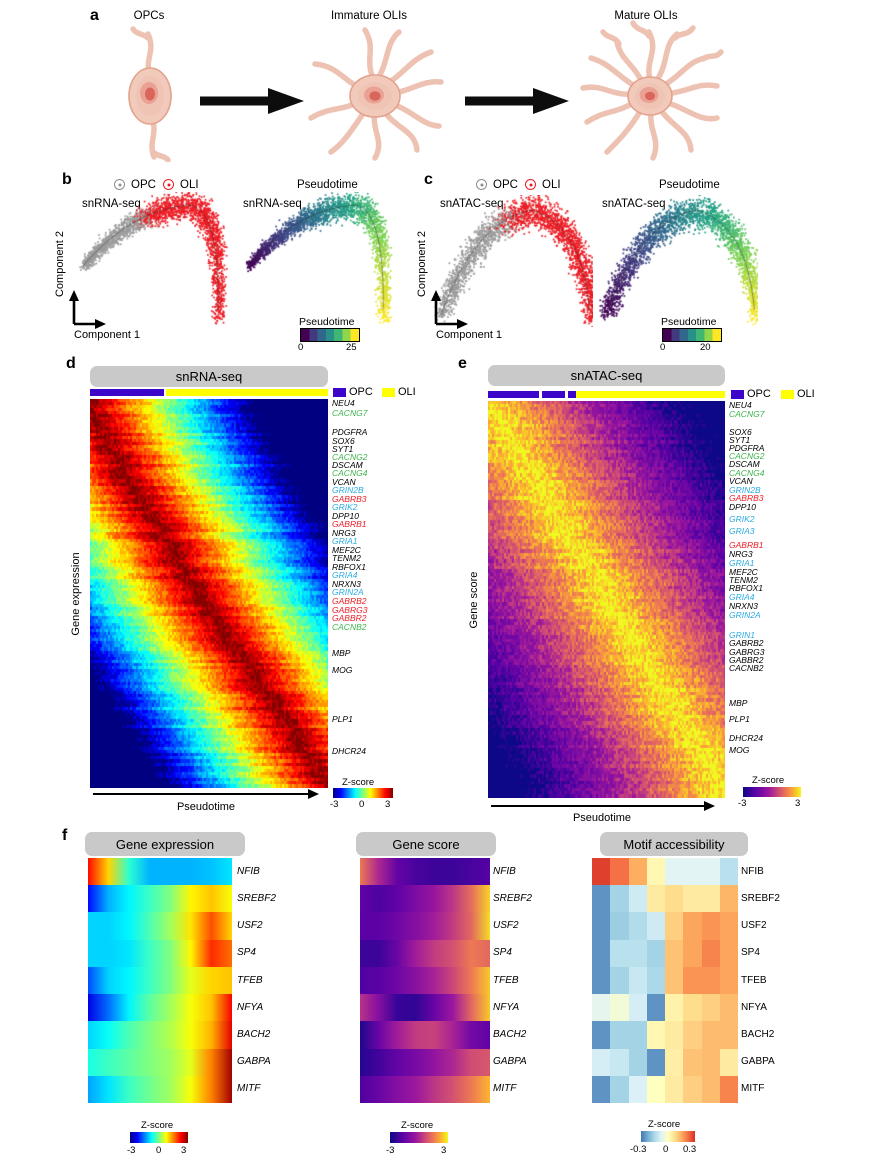 This screenshot has width=881, height=1166. Describe the element at coordinates (149, 16) in the screenshot. I see `stage-label-opcs: OPCs` at that location.